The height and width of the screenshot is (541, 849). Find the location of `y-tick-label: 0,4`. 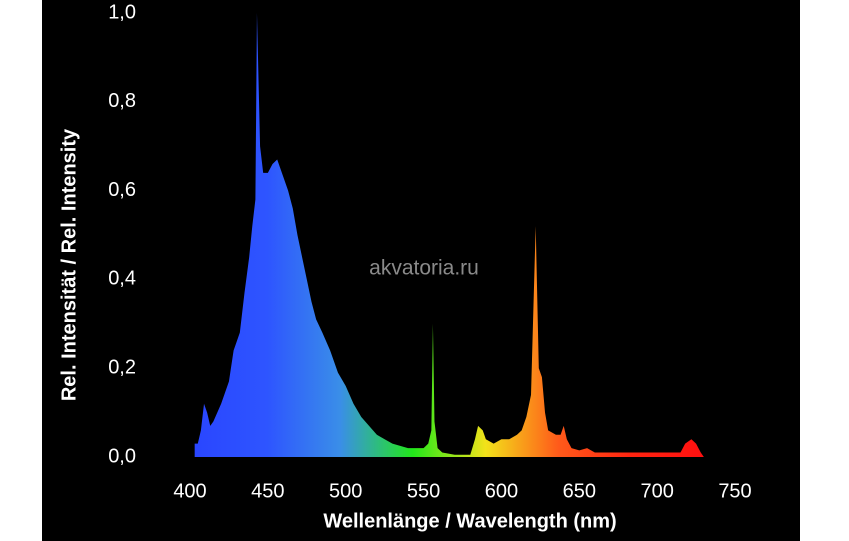

y-tick-label: 0,4 is located at coordinates (122, 279).